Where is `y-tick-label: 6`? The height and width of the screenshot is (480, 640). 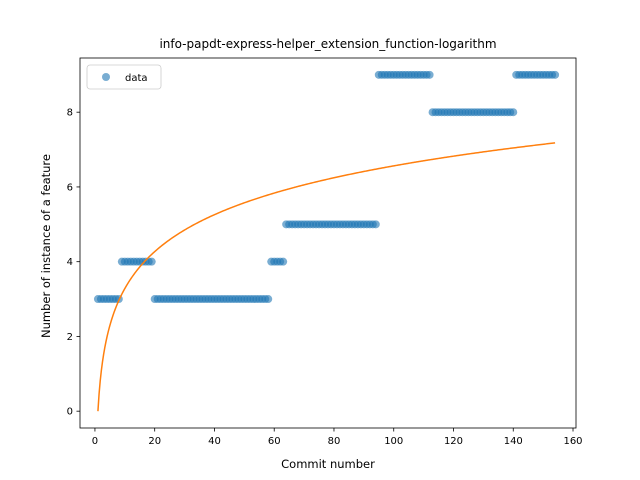 y-tick-label: 6 is located at coordinates (70, 187).